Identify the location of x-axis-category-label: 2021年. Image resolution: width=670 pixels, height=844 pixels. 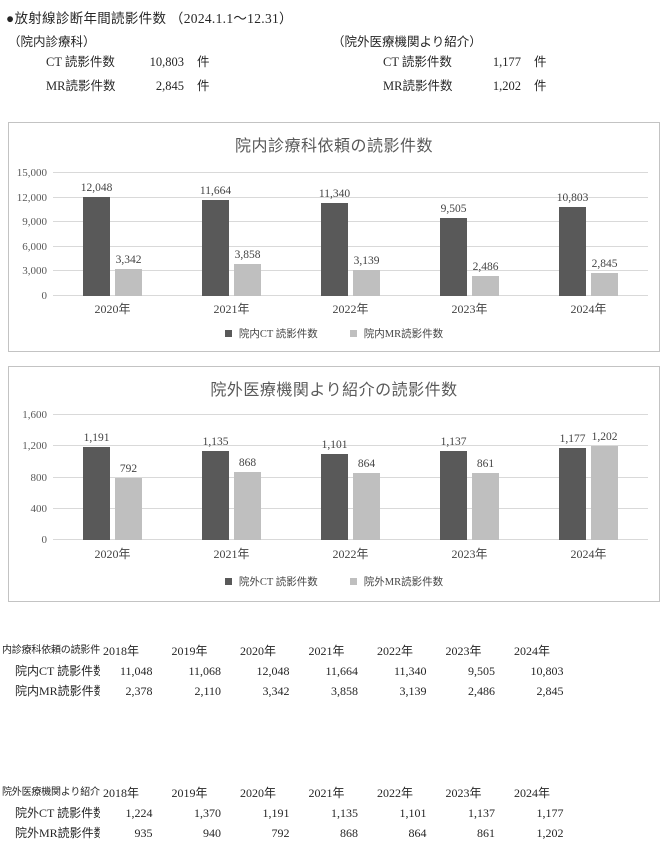
(231, 554).